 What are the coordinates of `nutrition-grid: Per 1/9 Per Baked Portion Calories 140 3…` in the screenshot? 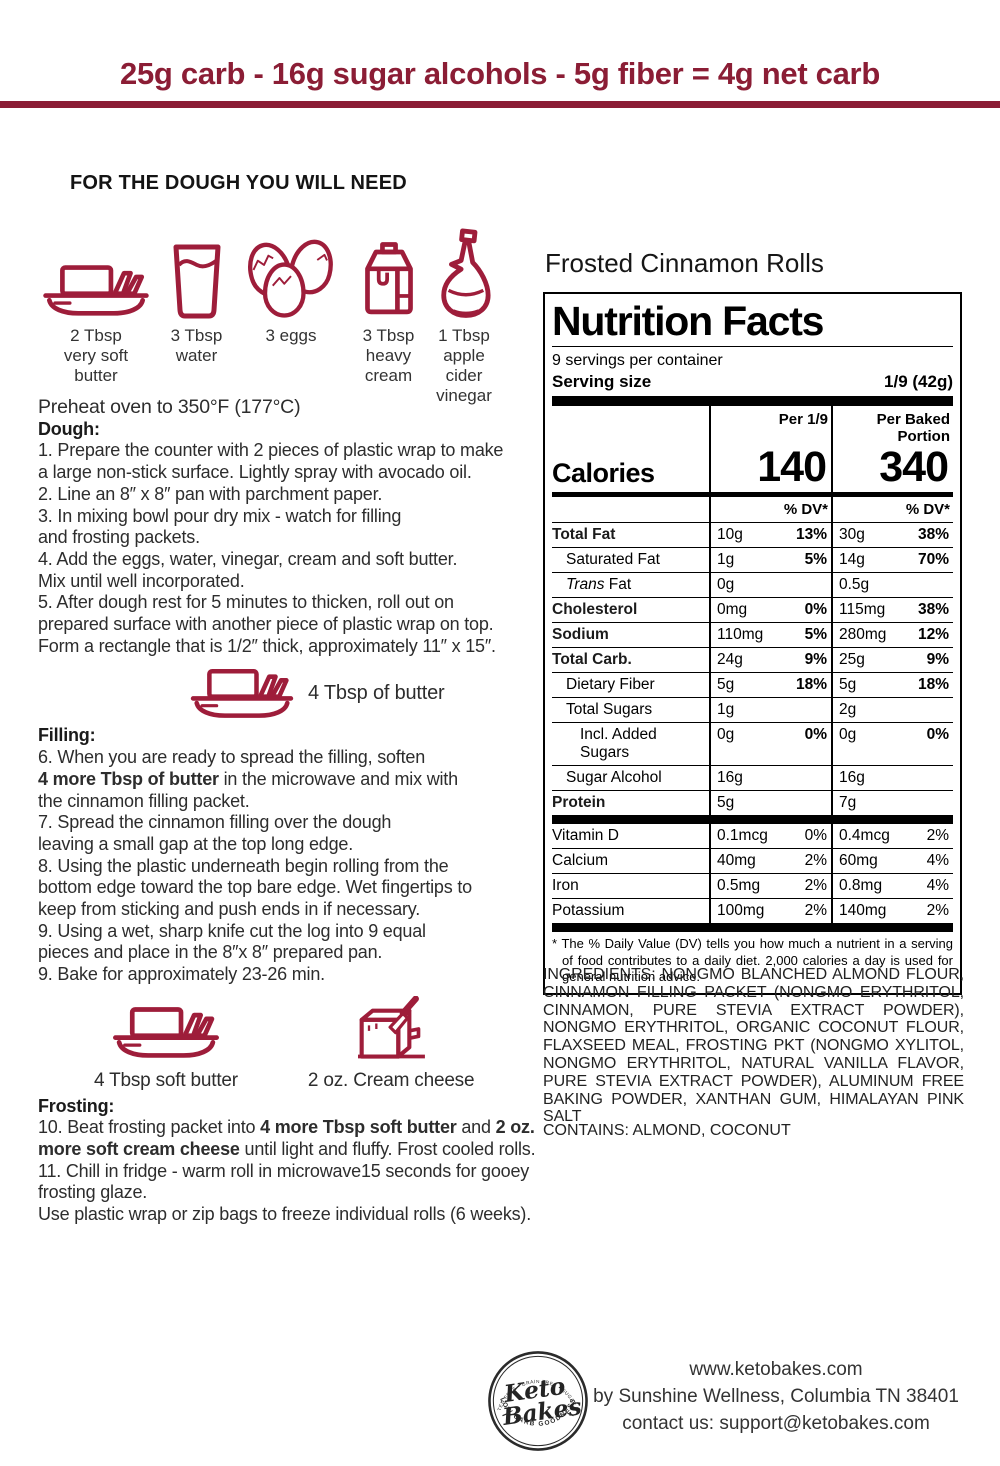 It's located at (752, 665).